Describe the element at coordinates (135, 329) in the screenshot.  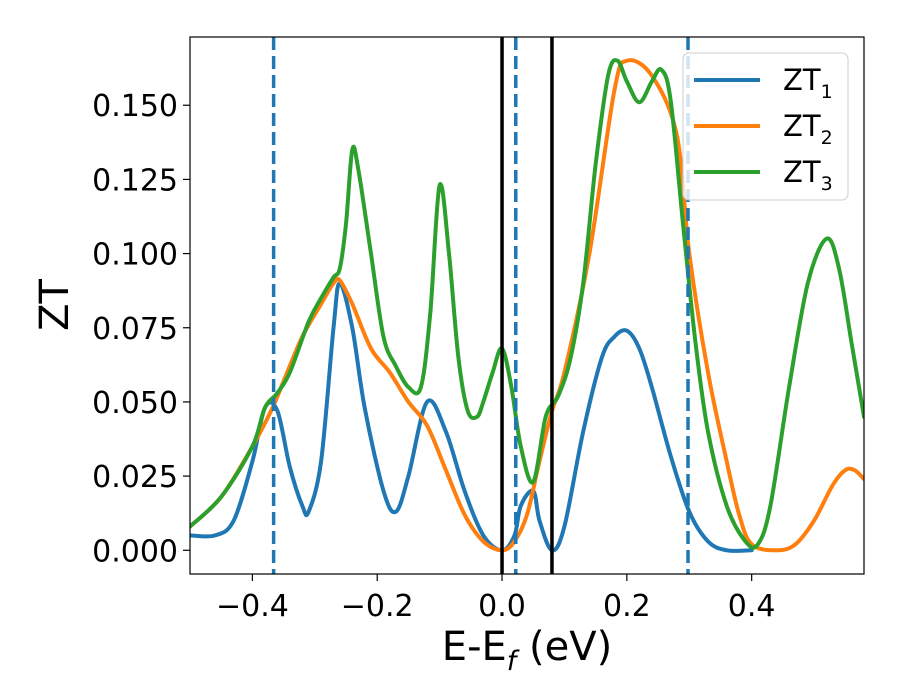
I see `y-tick-label: 0.075` at that location.